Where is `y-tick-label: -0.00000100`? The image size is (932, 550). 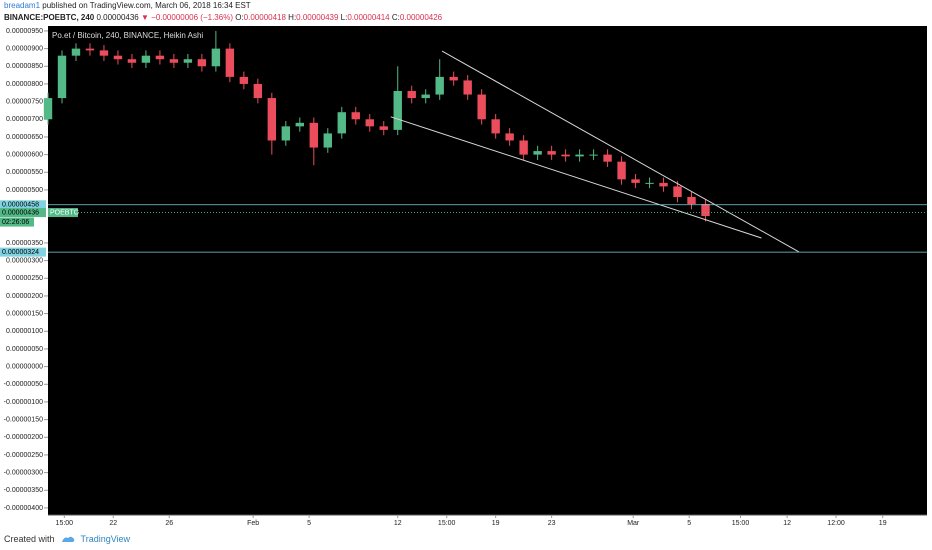 y-tick-label: -0.00000100 is located at coordinates (23, 402).